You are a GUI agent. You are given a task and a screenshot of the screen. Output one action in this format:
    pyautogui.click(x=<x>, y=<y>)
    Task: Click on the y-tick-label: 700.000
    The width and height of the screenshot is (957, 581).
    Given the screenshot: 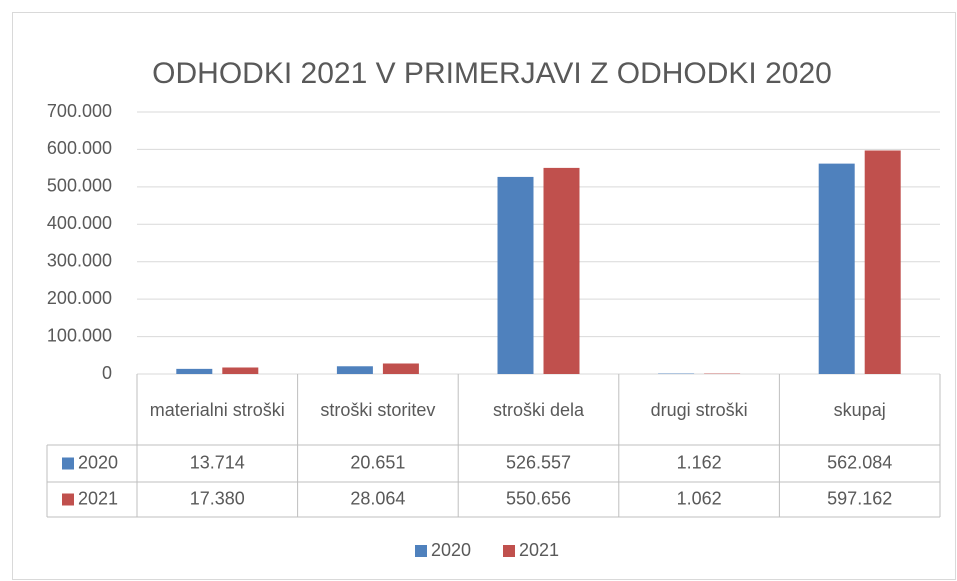 What is the action you would take?
    pyautogui.click(x=79, y=111)
    